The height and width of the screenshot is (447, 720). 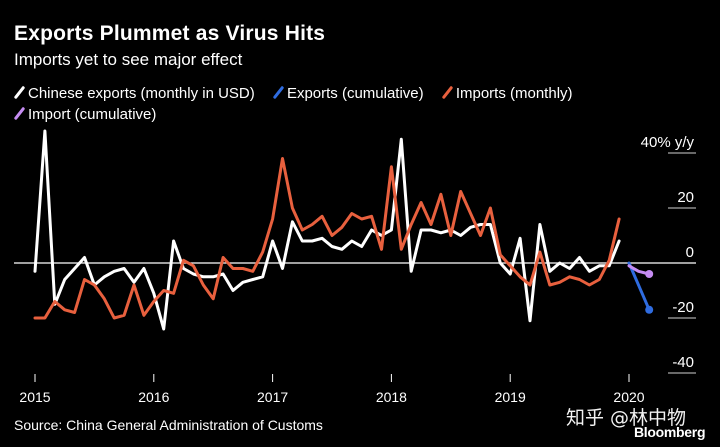 What do you see at coordinates (391, 397) in the screenshot?
I see `x-tick-label: 2018` at bounding box center [391, 397].